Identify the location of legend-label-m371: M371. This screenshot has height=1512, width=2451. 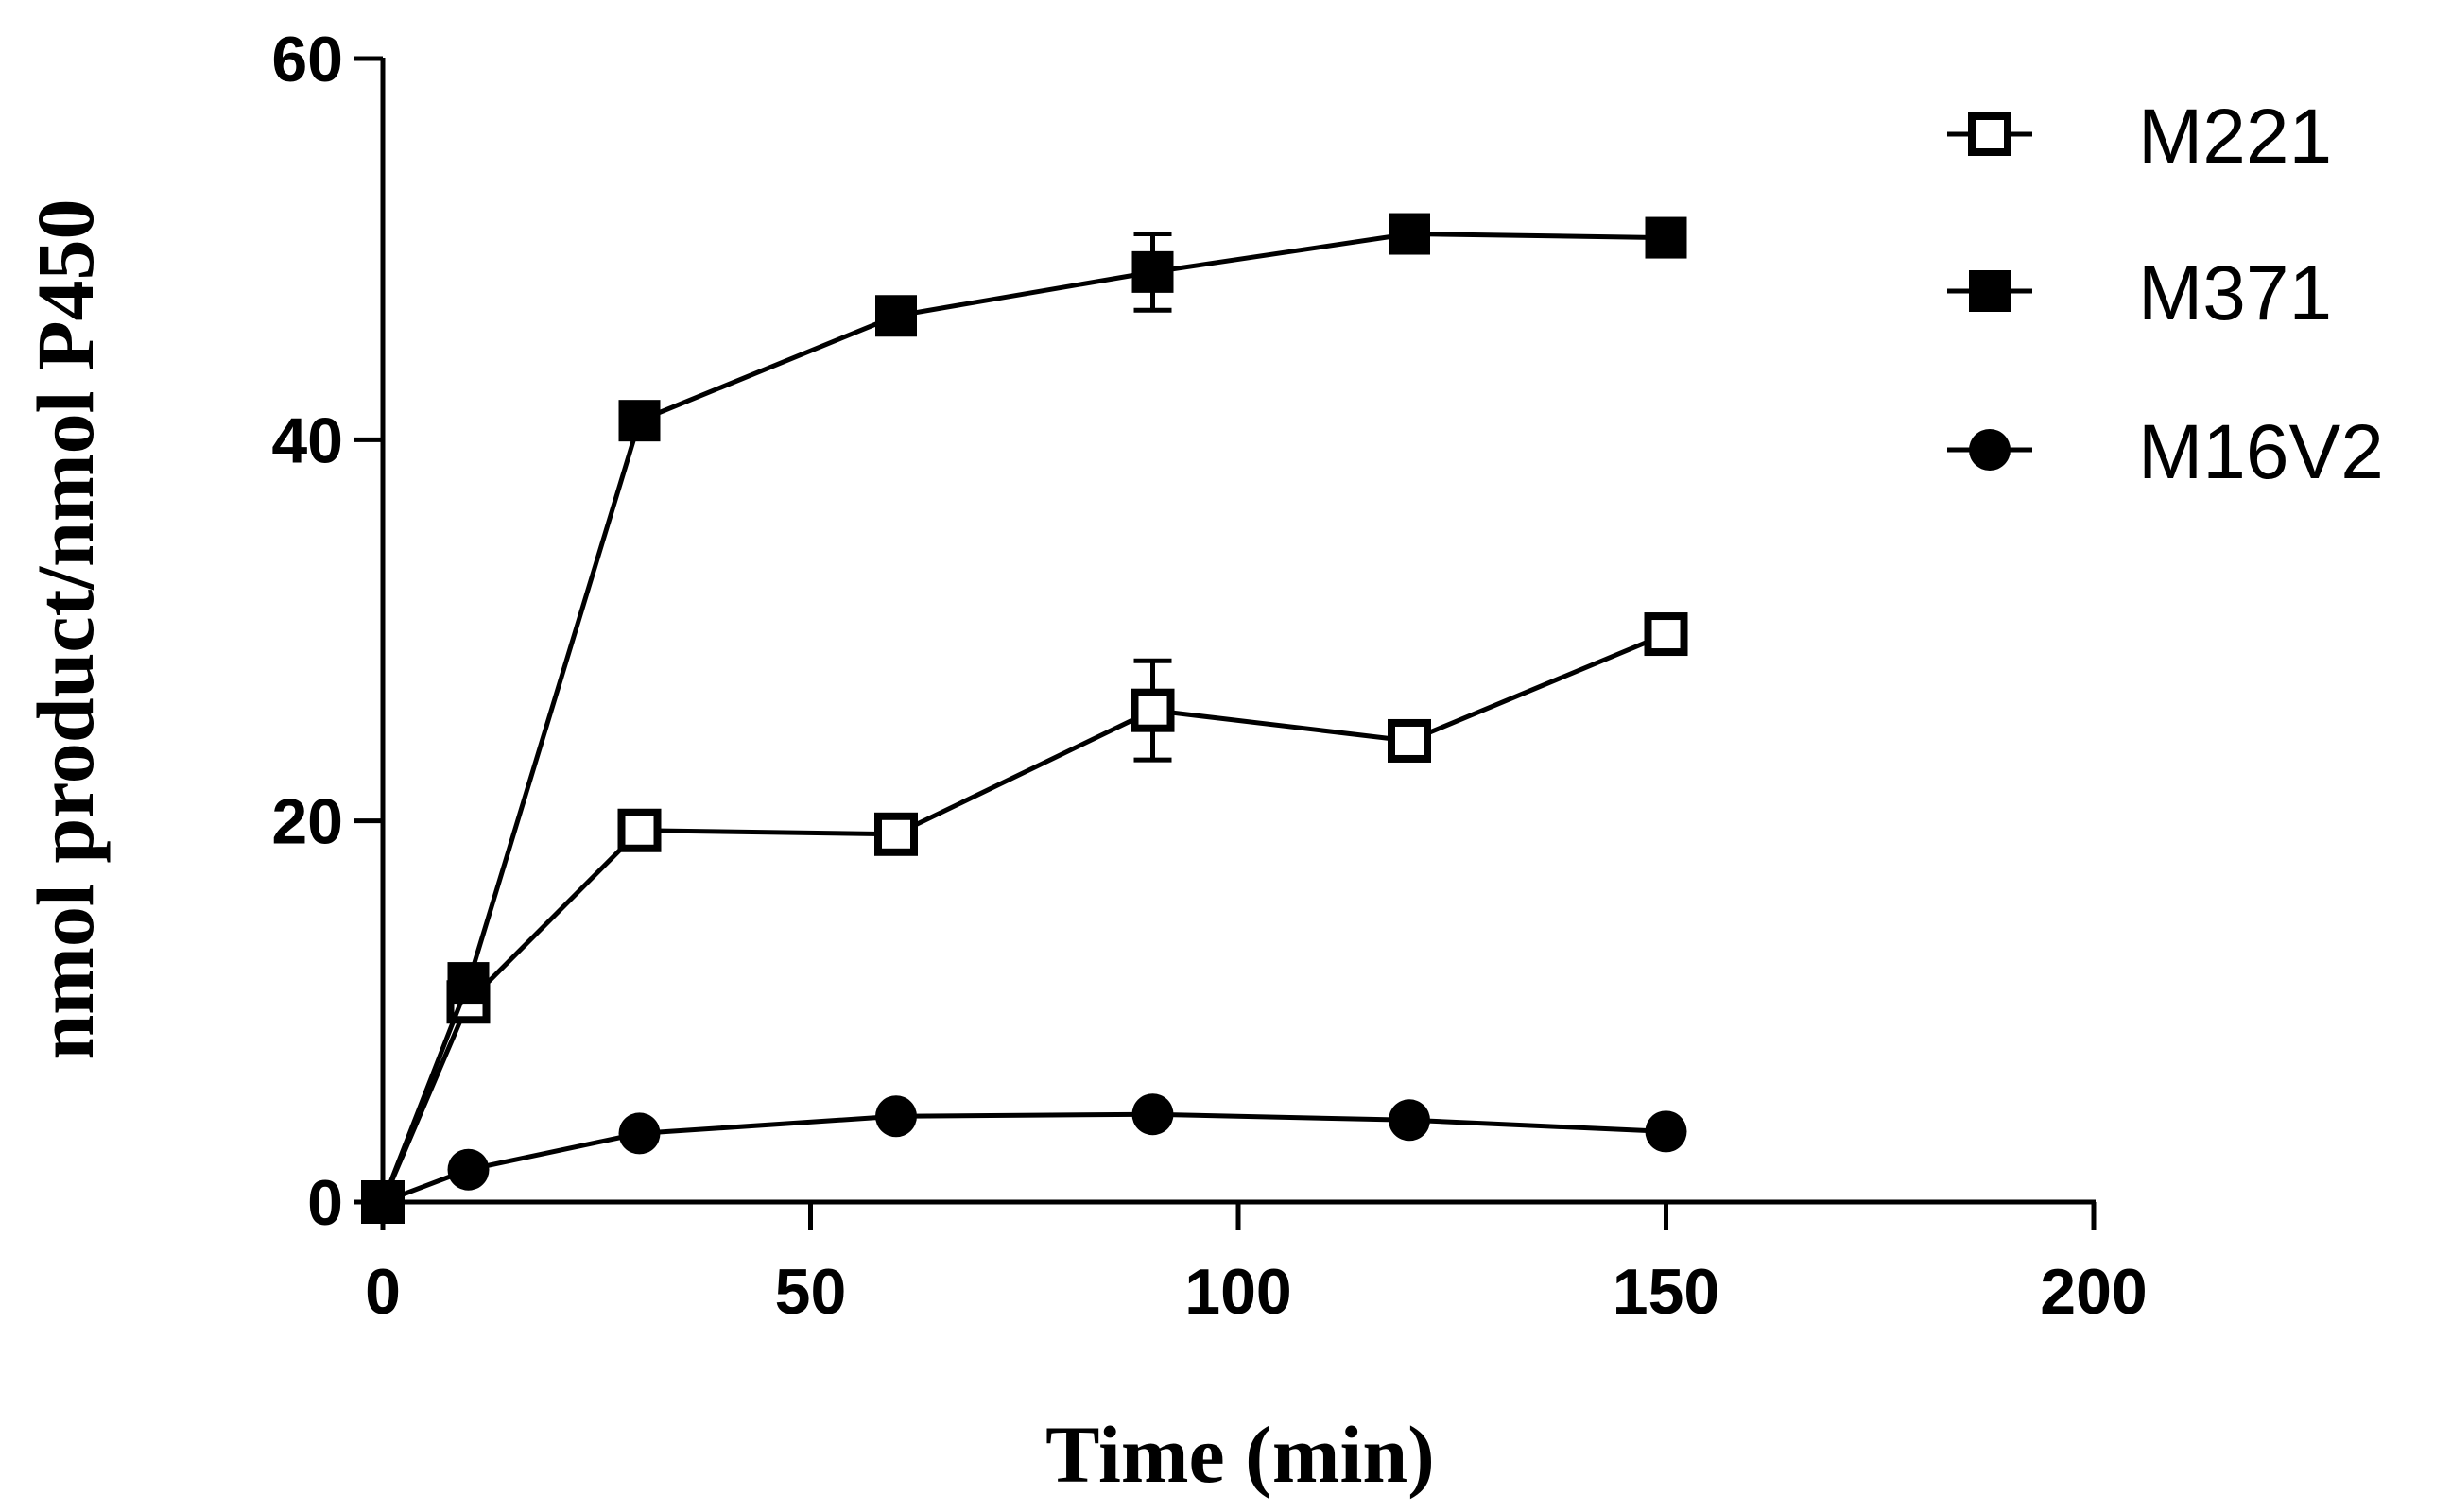
(2235, 293).